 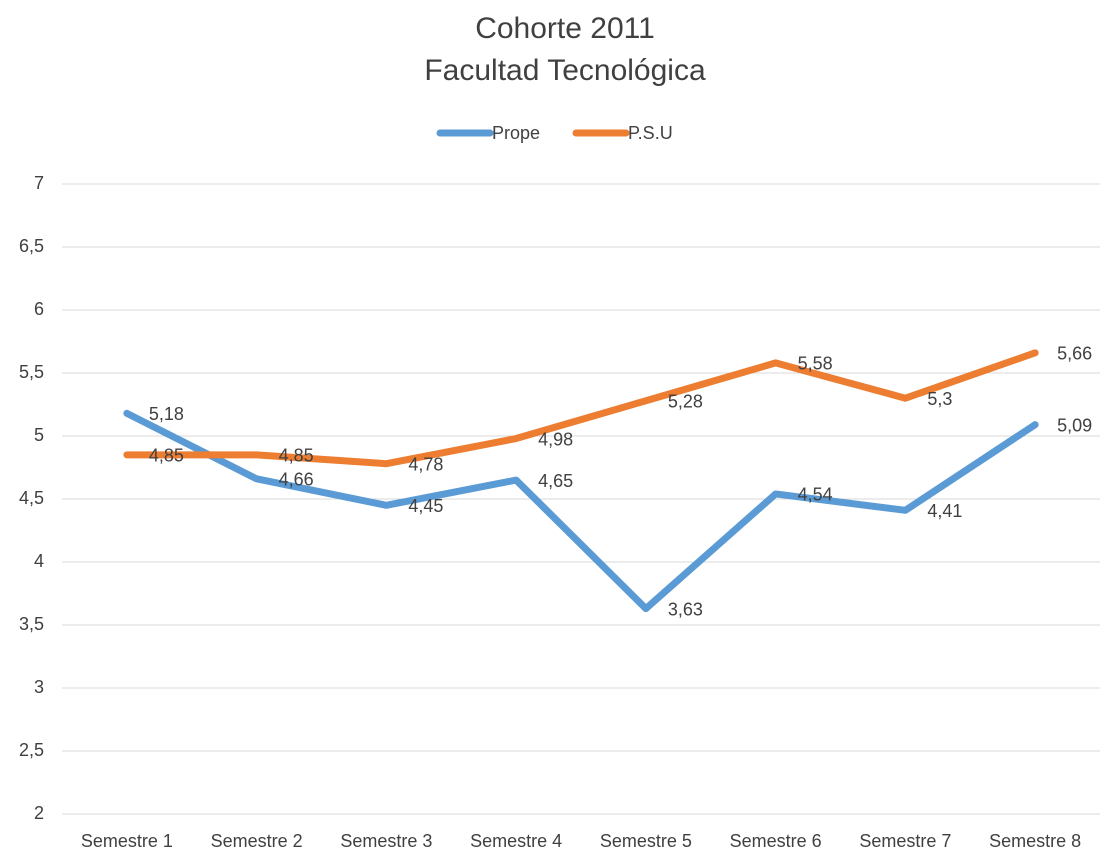 What do you see at coordinates (39, 687) in the screenshot?
I see `y-tick-label: 3` at bounding box center [39, 687].